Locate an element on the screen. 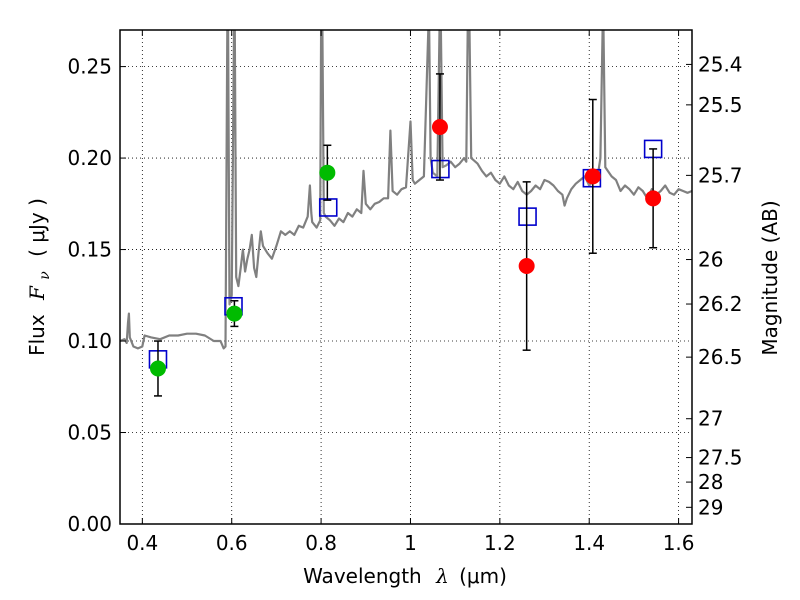 The height and width of the screenshot is (600, 800). x-axis-label-text: Wavelength is located at coordinates (362, 576).